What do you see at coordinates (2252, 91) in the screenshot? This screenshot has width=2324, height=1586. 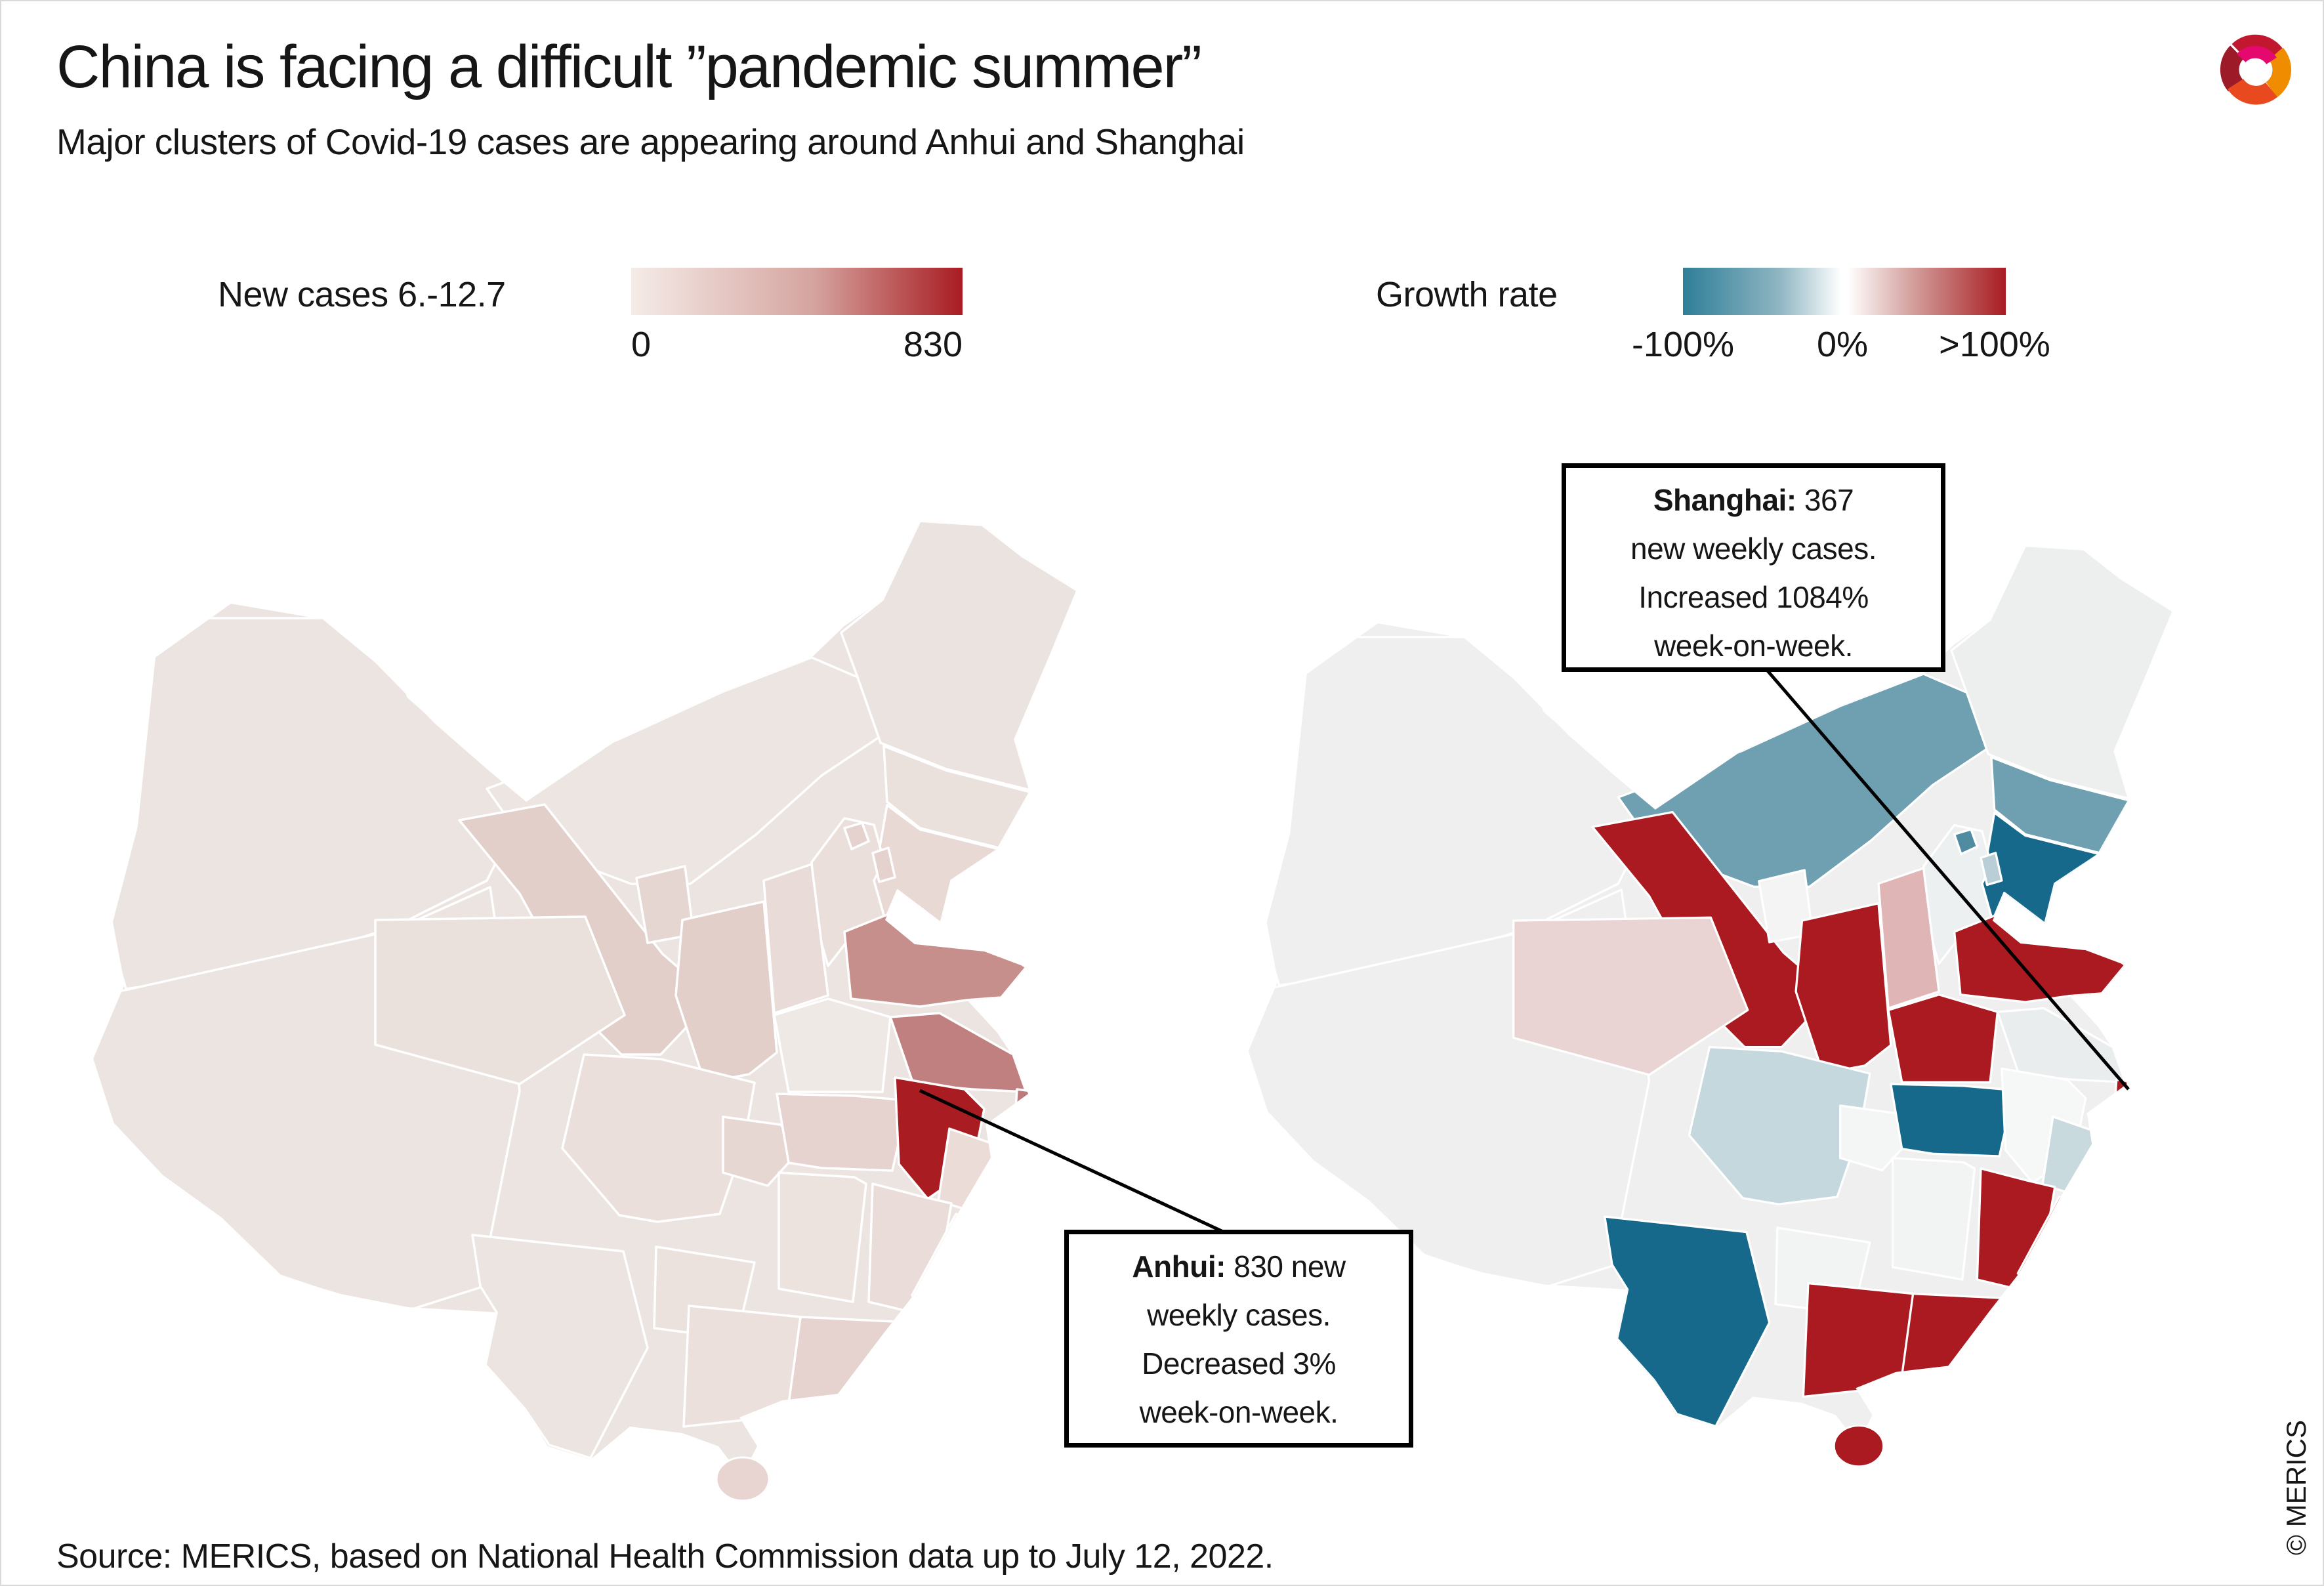 I see `logo-arc-bottom` at bounding box center [2252, 91].